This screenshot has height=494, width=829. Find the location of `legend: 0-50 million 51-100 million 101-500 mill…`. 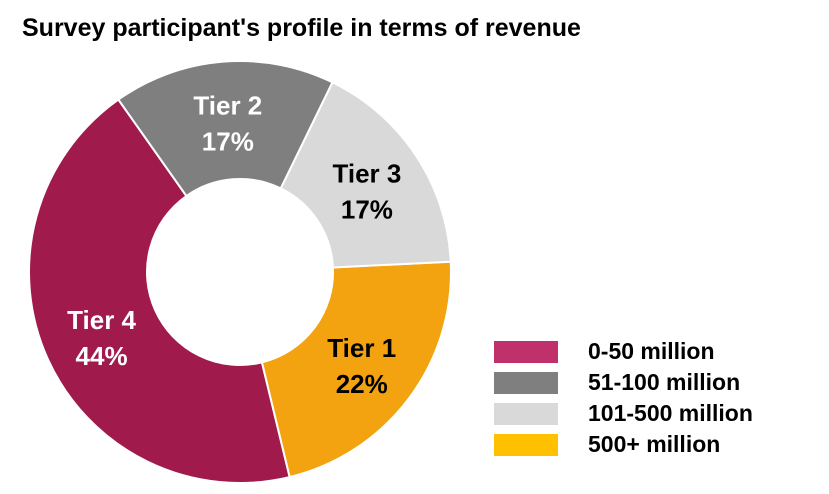

legend: 0-50 million 51-100 million 101-500 mill… is located at coordinates (623, 398).